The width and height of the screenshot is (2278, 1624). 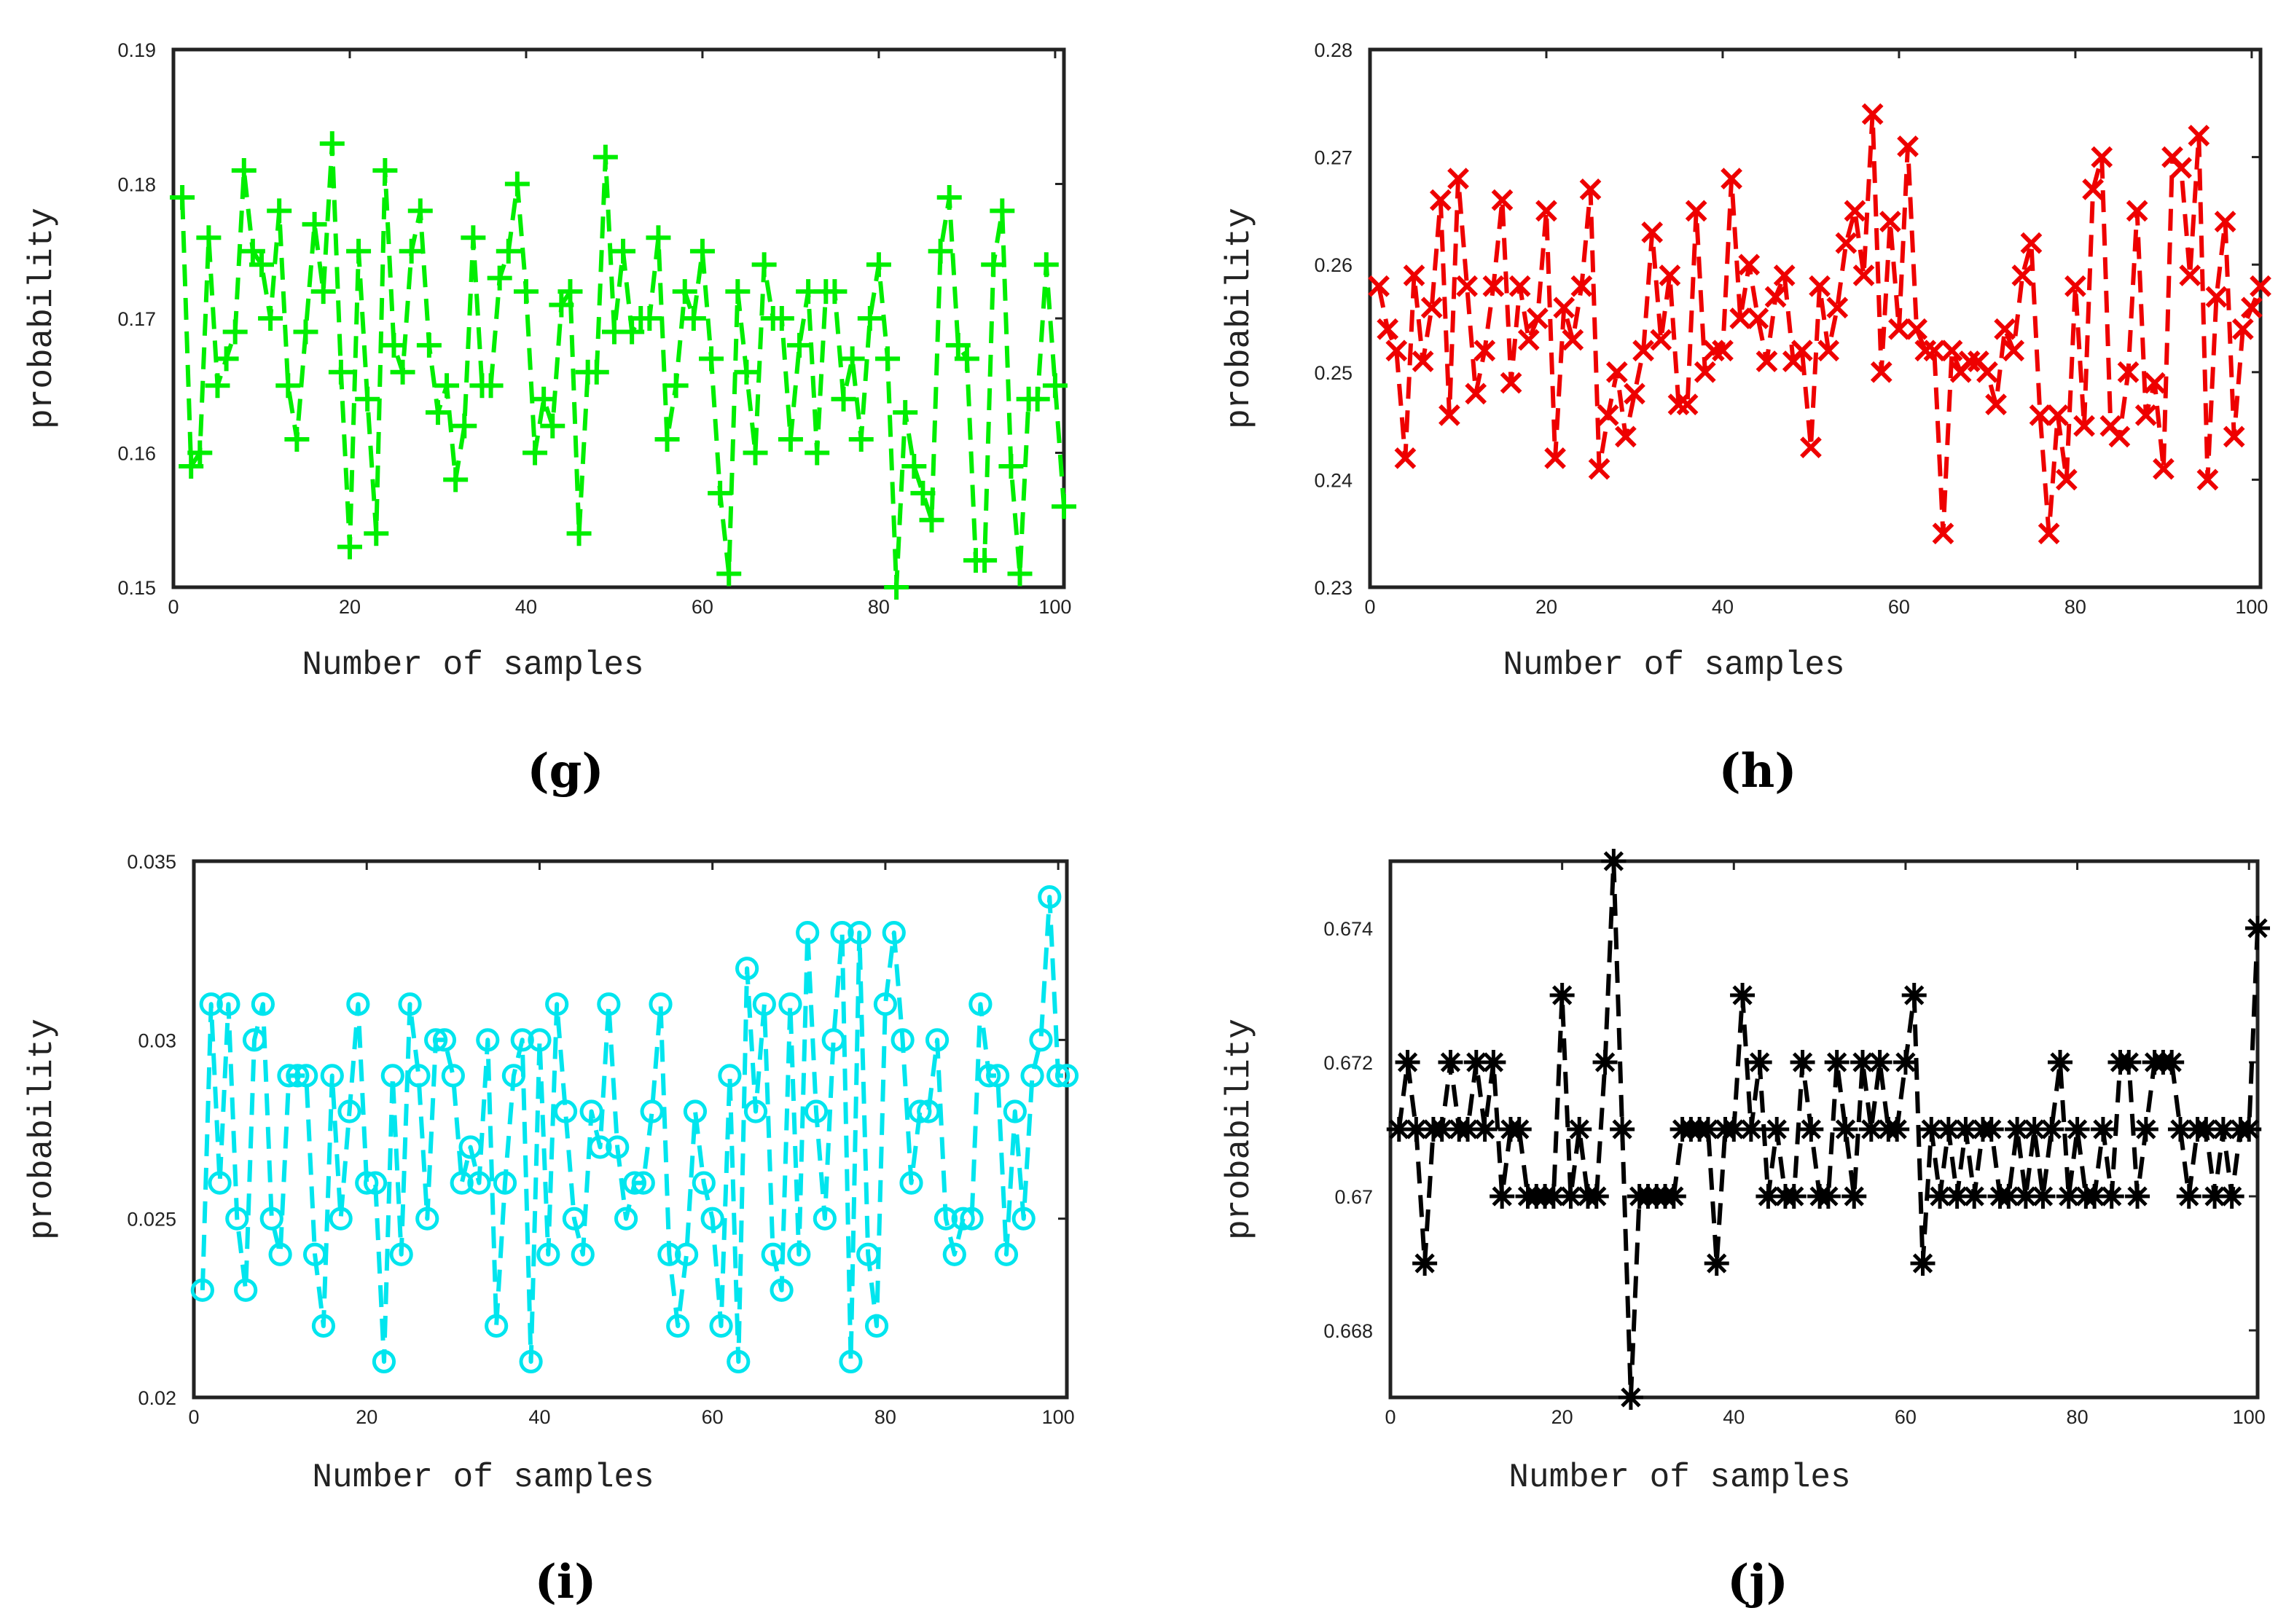 I want to click on x-tick-labels: 0 20 40 60 80 100, so click(x=619, y=334).